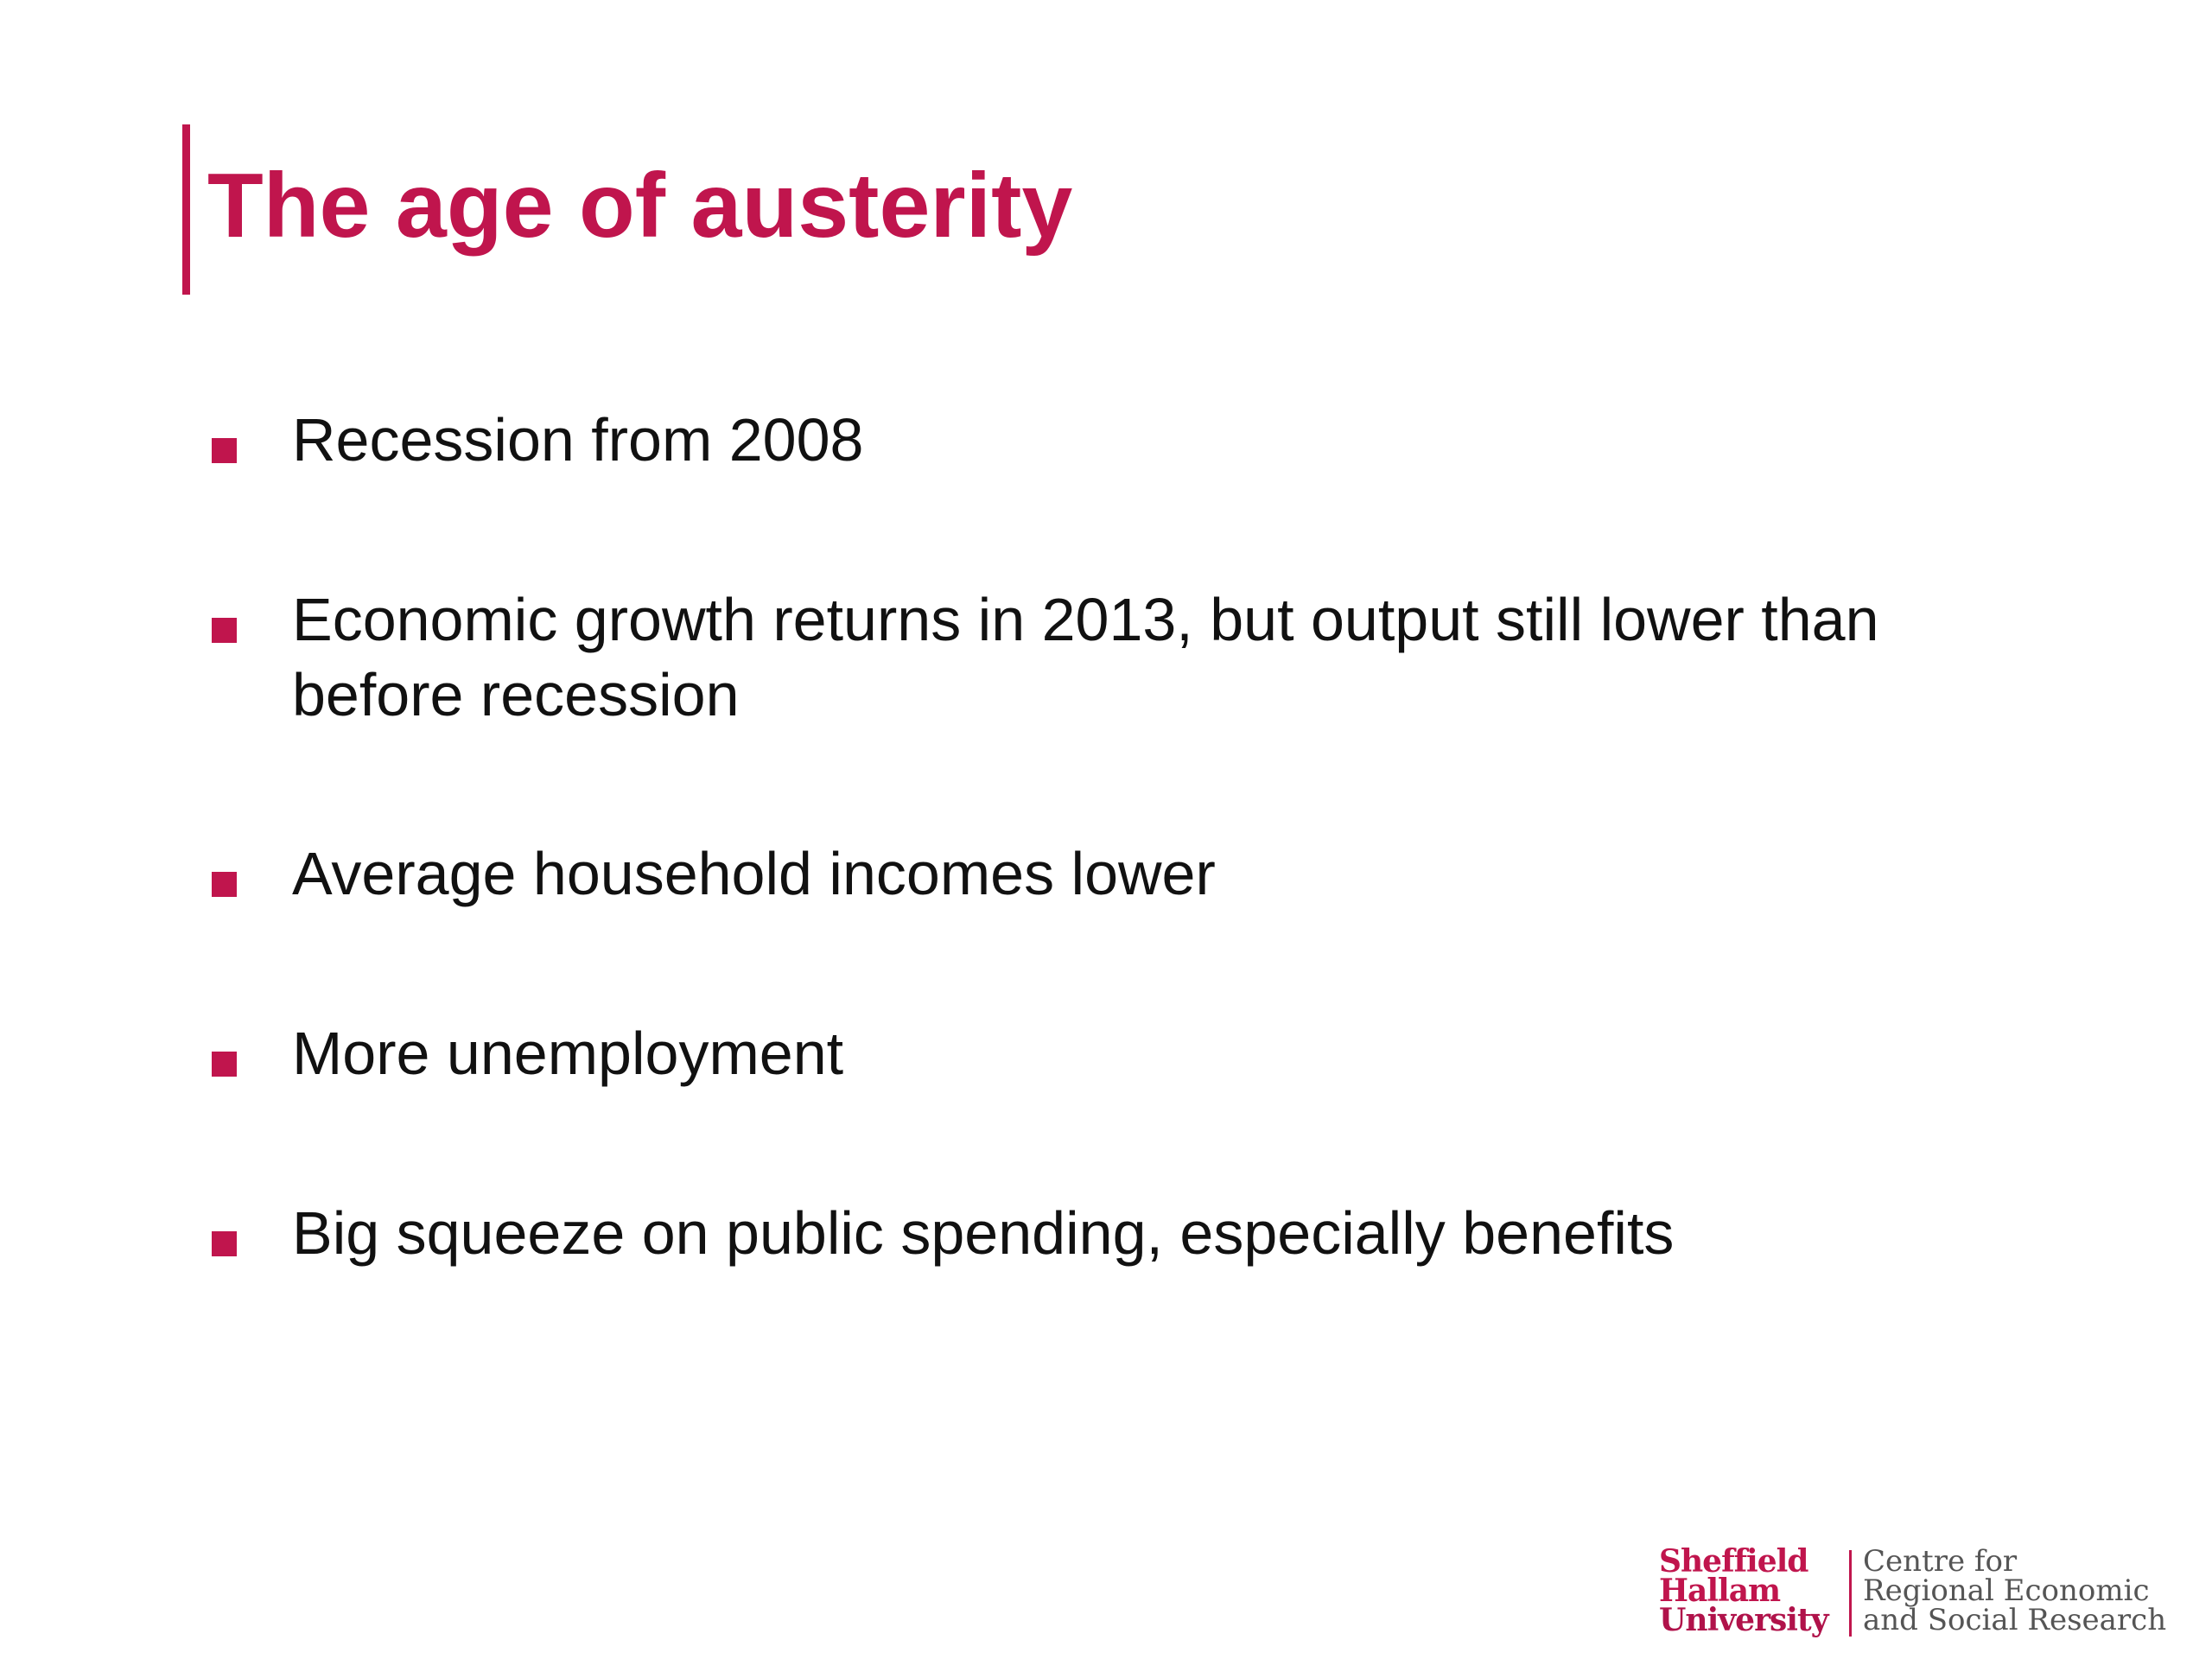 The height and width of the screenshot is (1659, 2212). I want to click on logo-divider, so click(1850, 1593).